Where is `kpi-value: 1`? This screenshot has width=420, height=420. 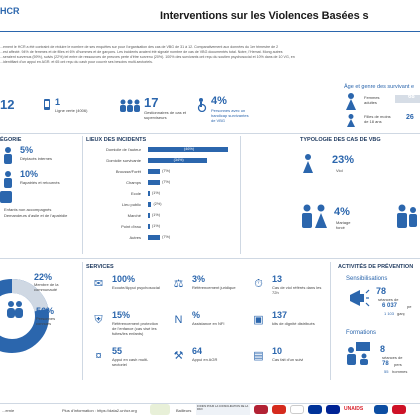
kpi-value: 1 is located at coordinates (58, 102).